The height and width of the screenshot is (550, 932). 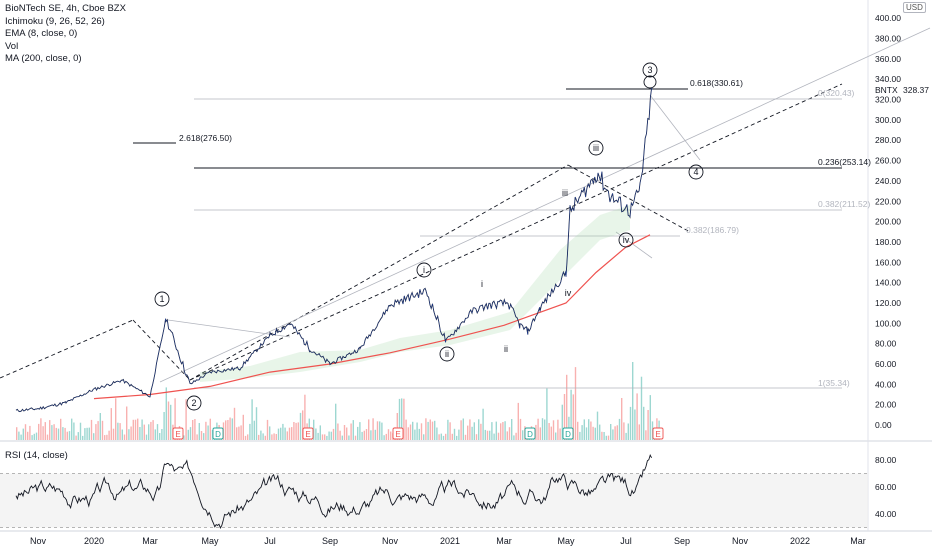 What do you see at coordinates (836, 93) in the screenshot?
I see `fib-label: 0(320.43)` at bounding box center [836, 93].